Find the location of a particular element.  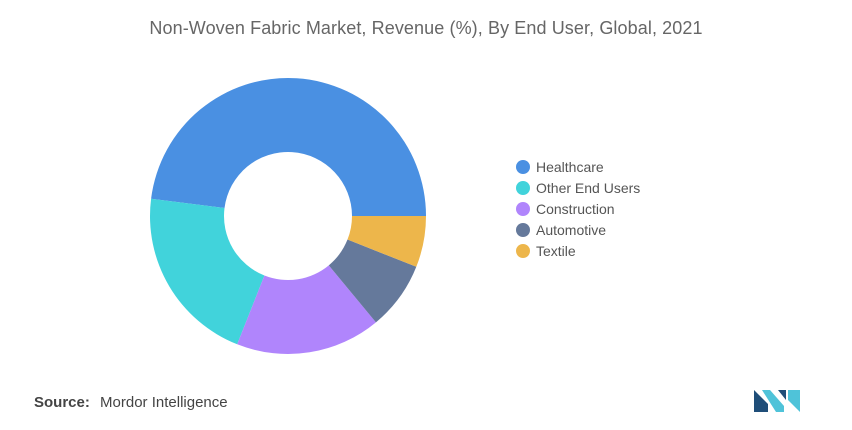

mordor-intelligence-logo-icon is located at coordinates (777, 401).